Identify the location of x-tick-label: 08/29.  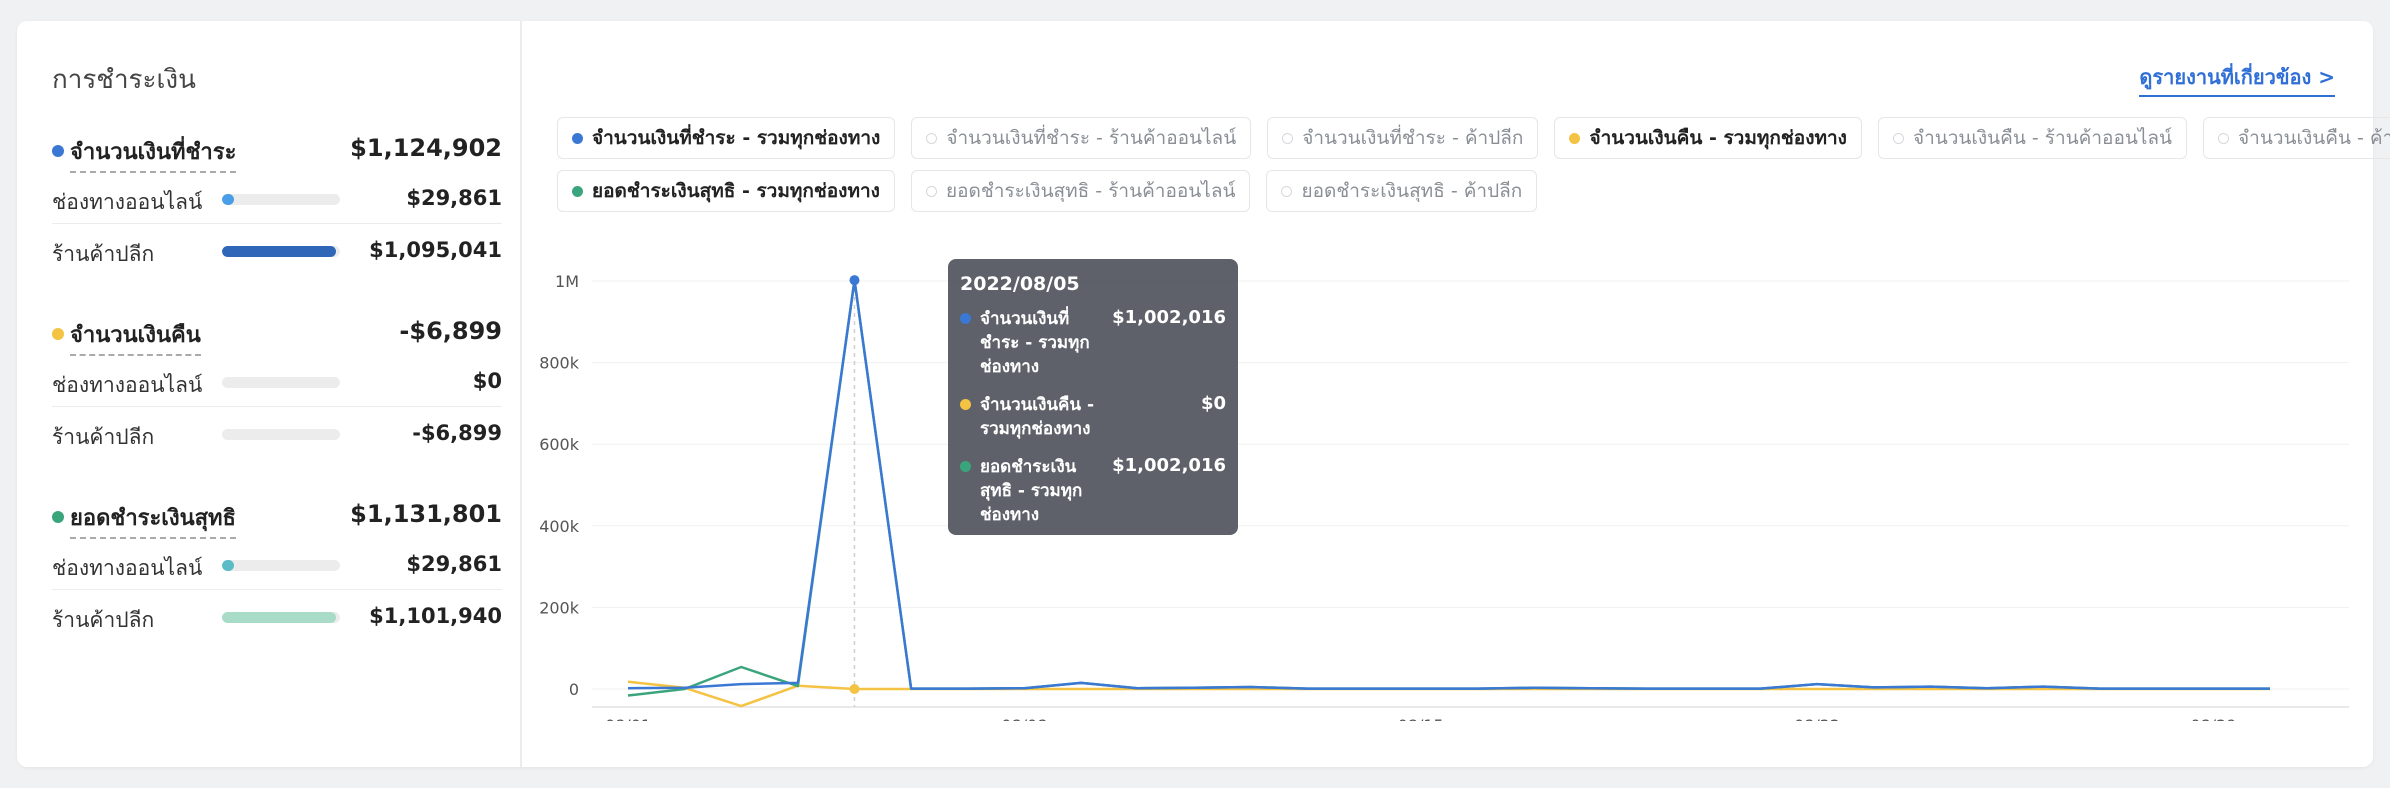
(2213, 718).